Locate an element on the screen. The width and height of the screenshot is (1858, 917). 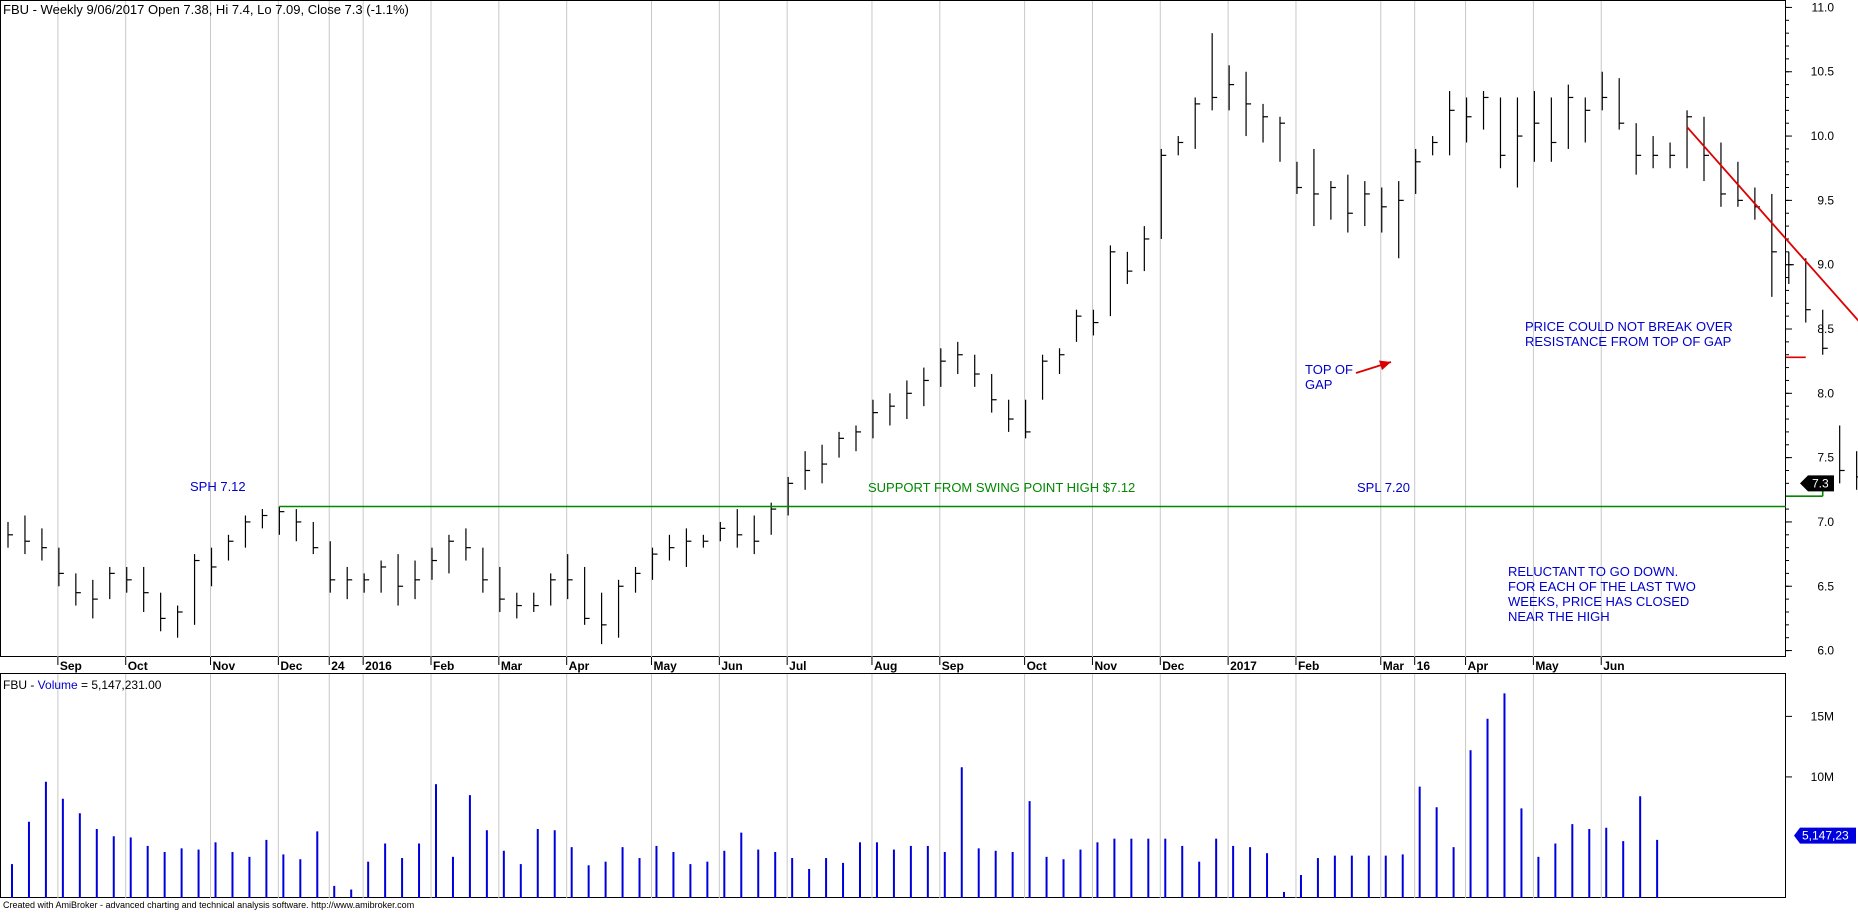
date-tick-label: Aug is located at coordinates (885, 666).